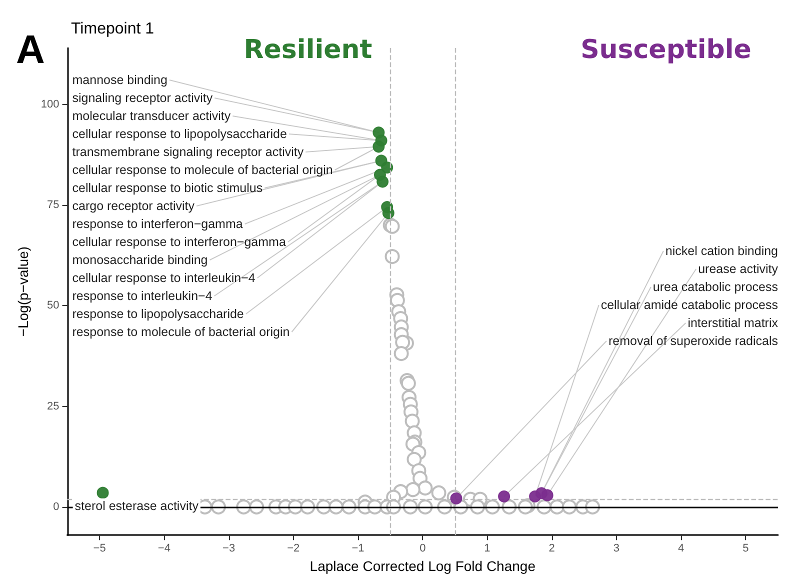 This screenshot has height=586, width=788. I want to click on annotation: removal of superoxide radicals, so click(693, 341).